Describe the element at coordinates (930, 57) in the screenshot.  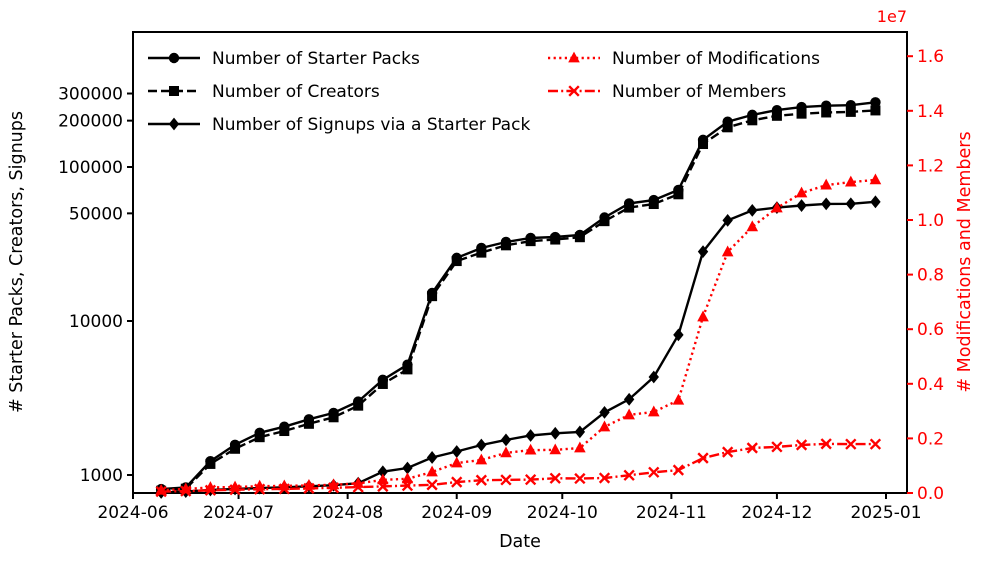
I see `y-tick-label-right: 1.6` at that location.